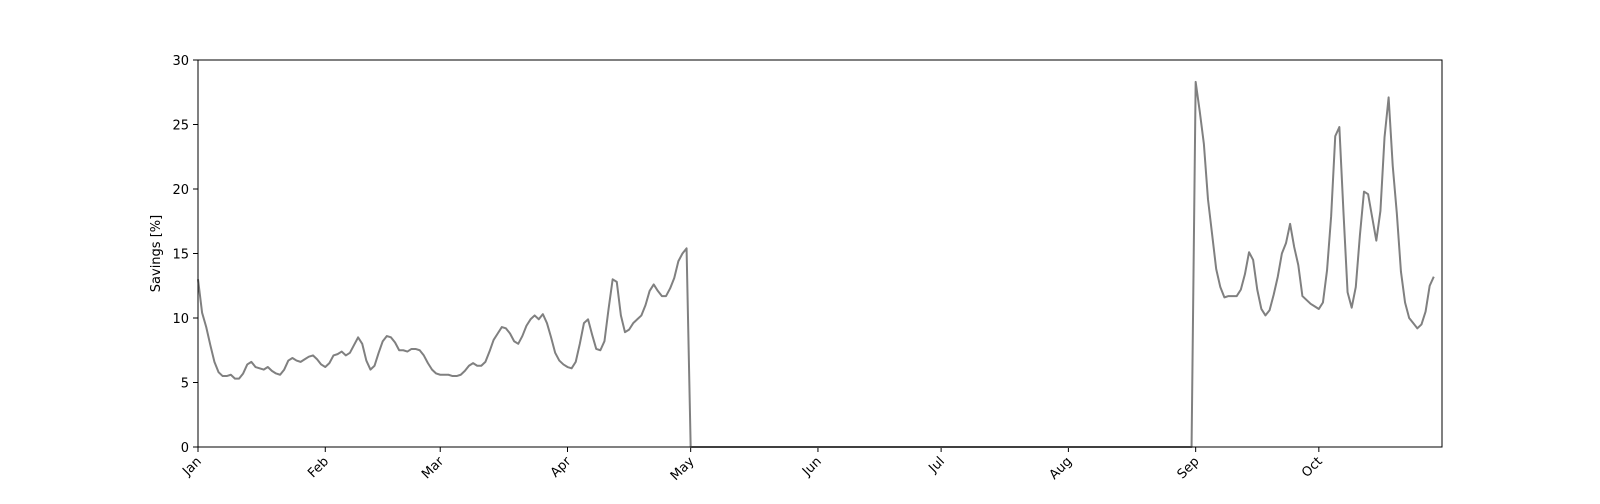 The width and height of the screenshot is (1600, 504). Describe the element at coordinates (752, 465) in the screenshot. I see `x-axis-ticks: Jan Feb Mar Apr May Jun Jul Aug Sep Oct` at that location.